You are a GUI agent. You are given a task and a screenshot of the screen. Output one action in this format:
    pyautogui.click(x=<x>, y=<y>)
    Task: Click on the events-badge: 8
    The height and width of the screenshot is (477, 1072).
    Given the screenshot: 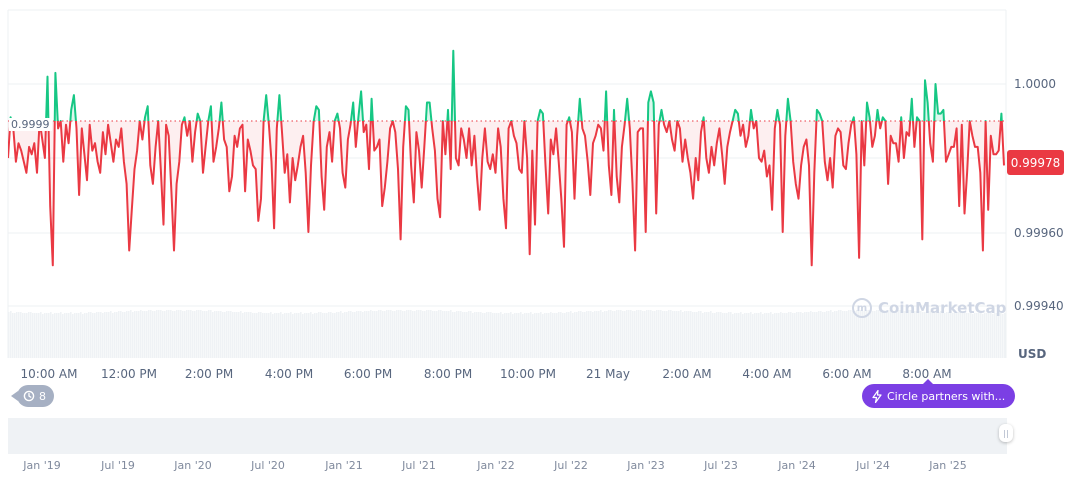 What is the action you would take?
    pyautogui.click(x=32, y=396)
    